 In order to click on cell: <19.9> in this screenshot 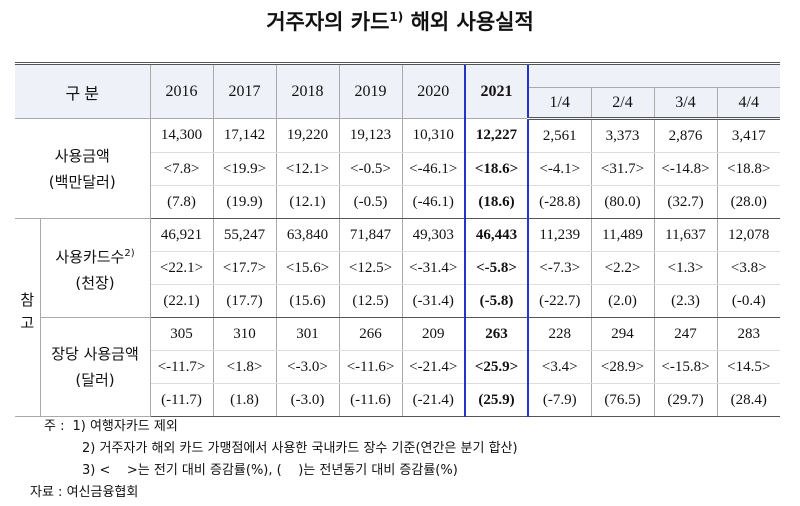, I will do `click(244, 169)`.